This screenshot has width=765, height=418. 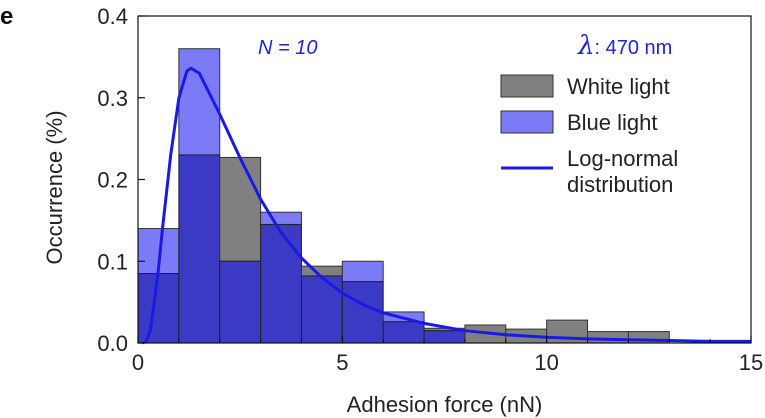 I want to click on lambda-symbol: λ, so click(x=585, y=46).